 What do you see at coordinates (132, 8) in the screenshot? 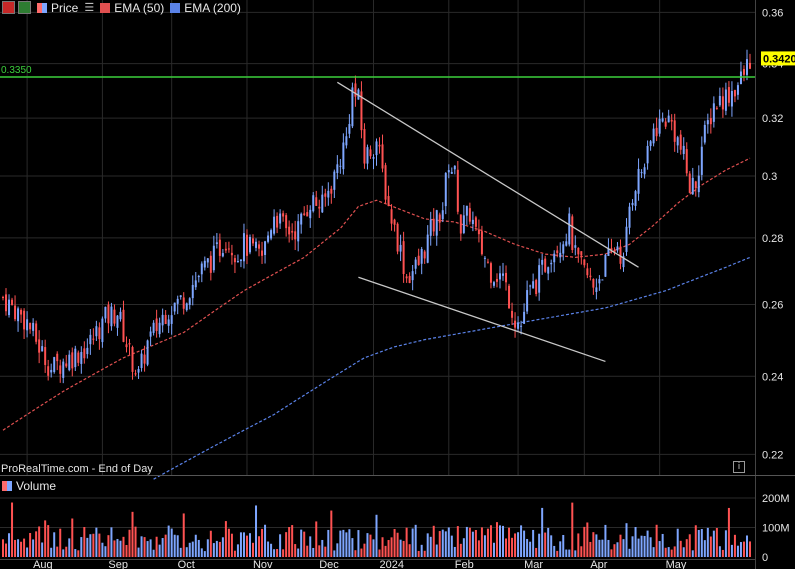
I see `legend-ema50: EMA (50)` at bounding box center [132, 8].